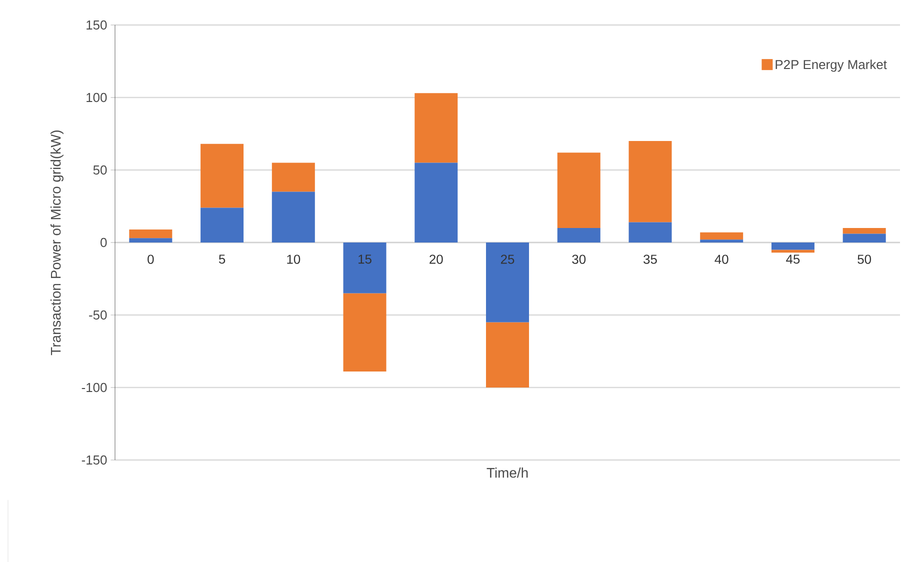 The width and height of the screenshot is (908, 562). Describe the element at coordinates (96, 97) in the screenshot. I see `y-tick-label: 100` at that location.